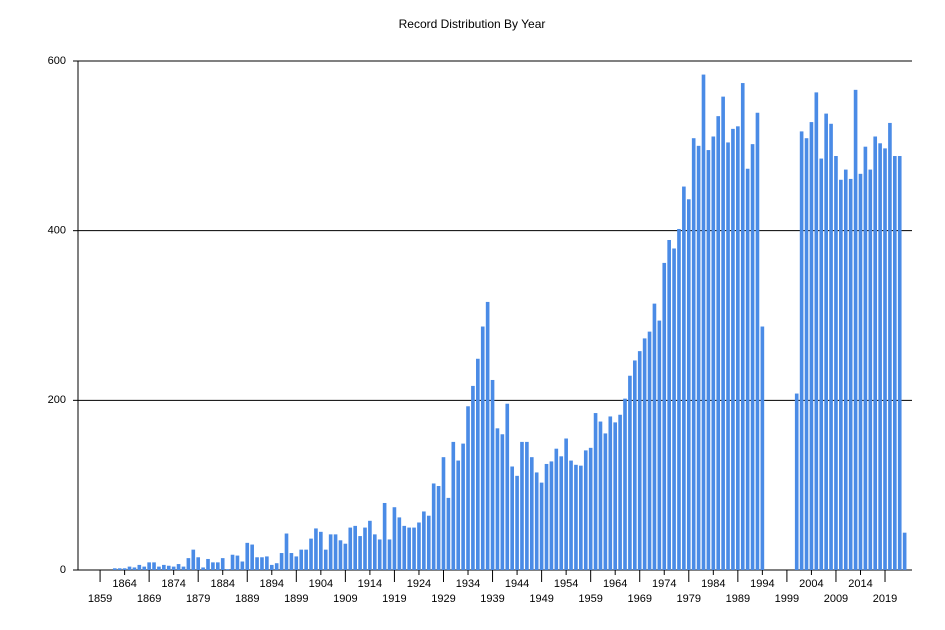 This screenshot has width=945, height=630. Describe the element at coordinates (370, 584) in the screenshot. I see `x-tick-label: 1914` at that location.